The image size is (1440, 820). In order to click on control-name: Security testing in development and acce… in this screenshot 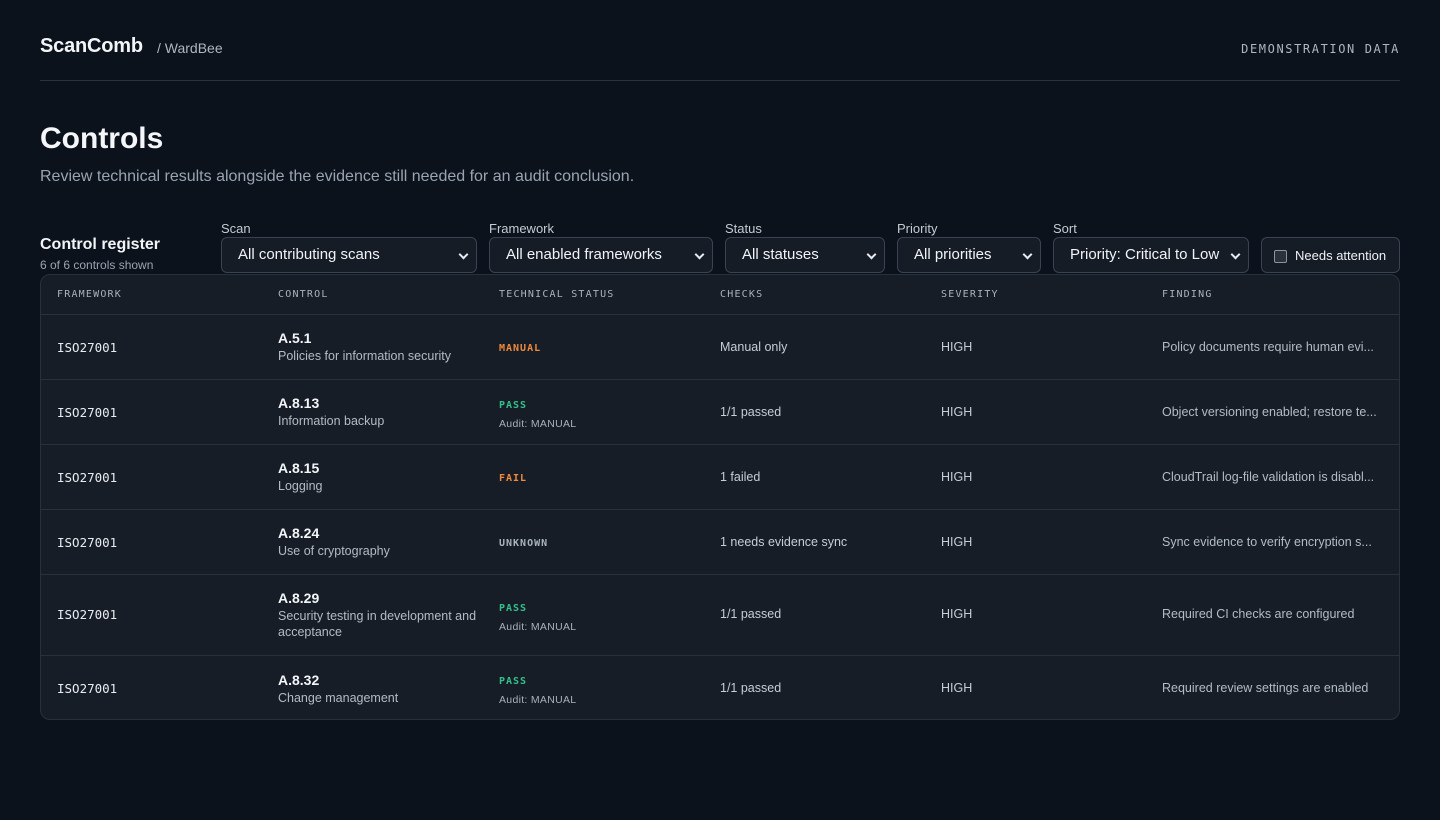, I will do `click(377, 624)`.